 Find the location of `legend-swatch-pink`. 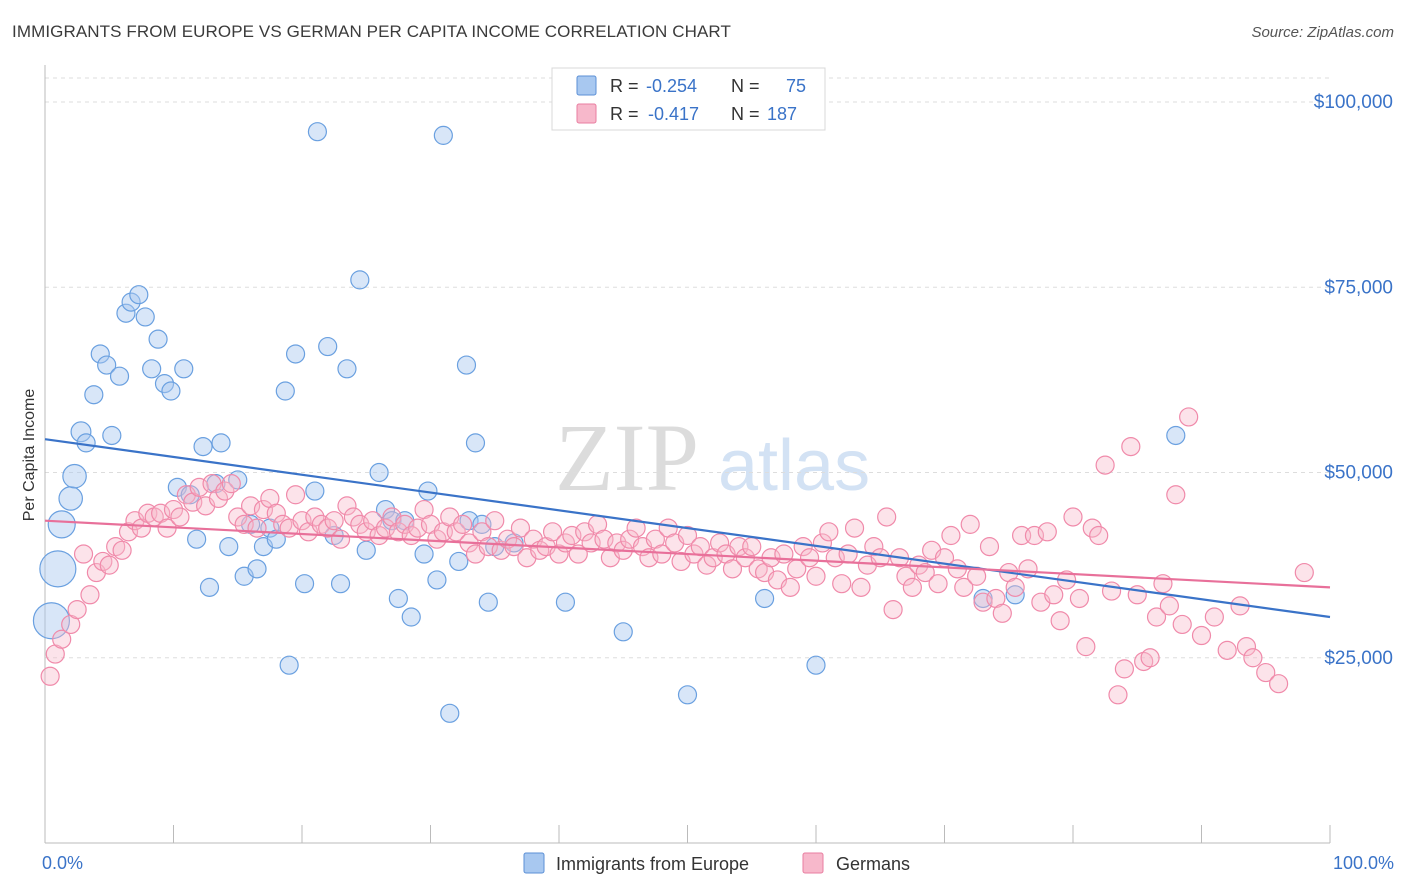

legend-swatch-pink is located at coordinates (586, 113).